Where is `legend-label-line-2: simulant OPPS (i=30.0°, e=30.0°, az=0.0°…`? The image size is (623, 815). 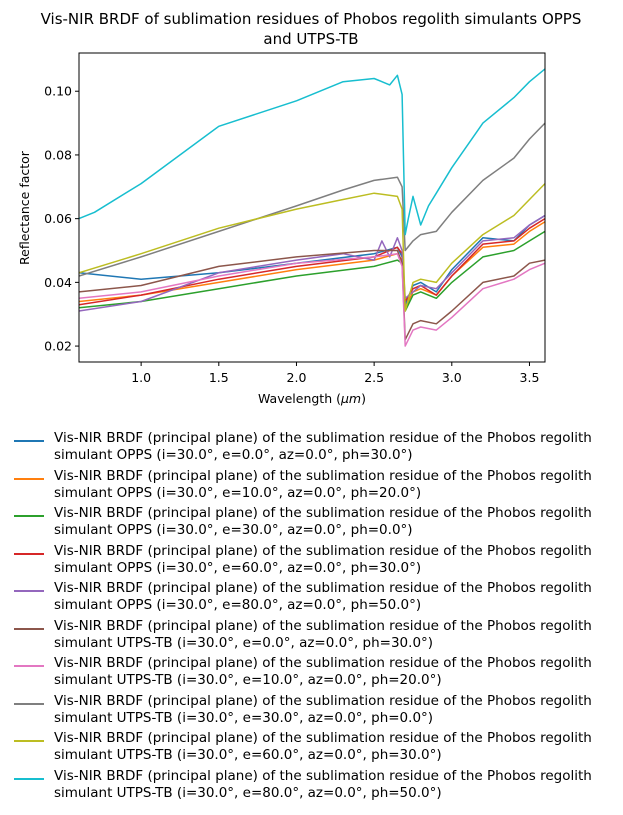 legend-label-line-2: simulant OPPS (i=30.0°, e=30.0°, az=0.0°… is located at coordinates (233, 530).